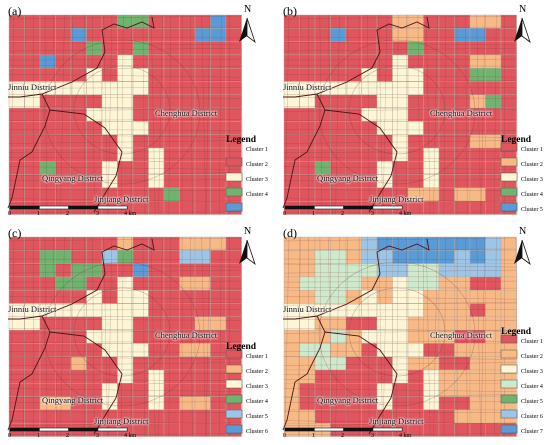 This screenshot has height=445, width=550. I want to click on legend-item-label: Cluster 3, so click(532, 372).